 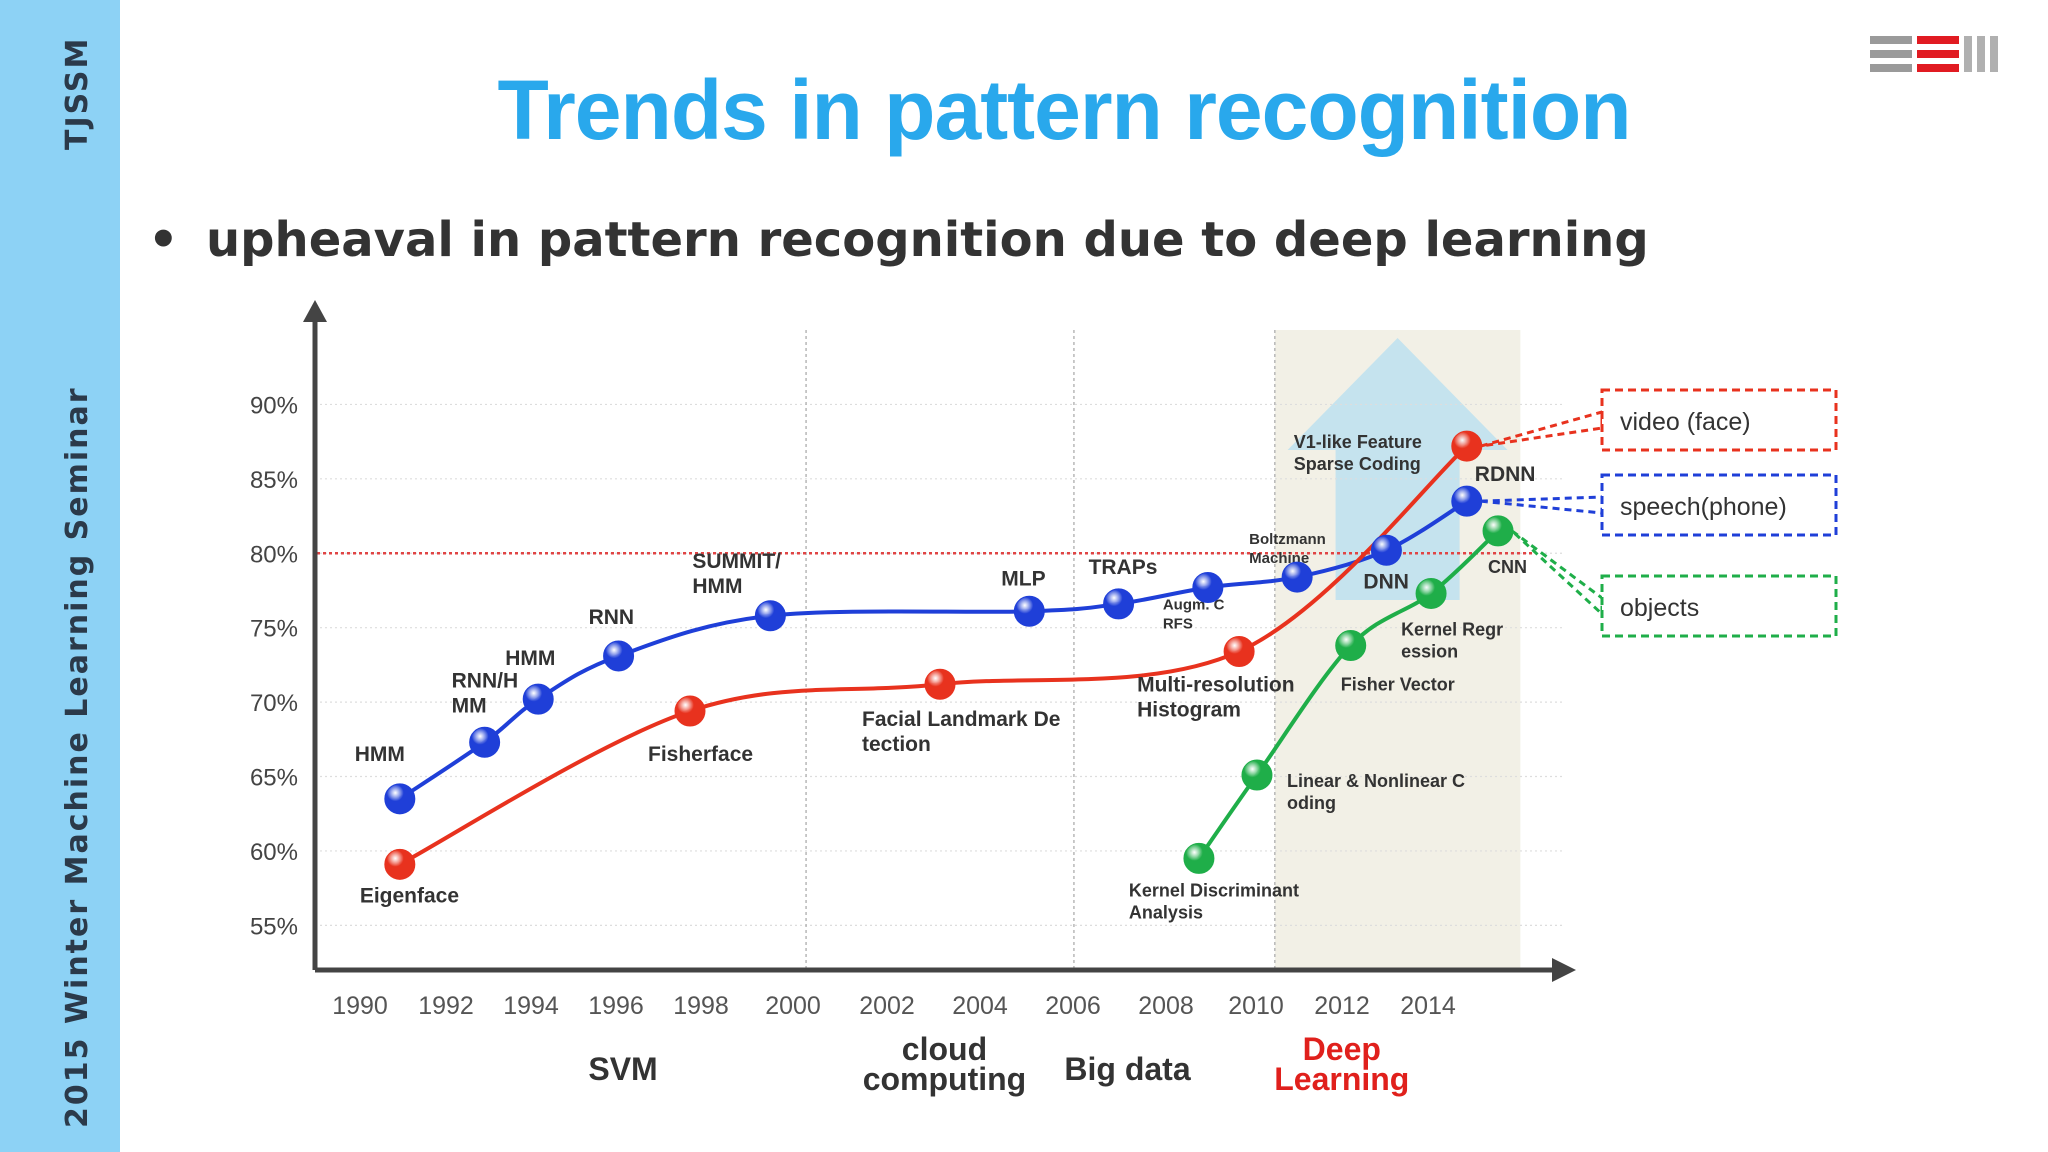 What do you see at coordinates (274, 405) in the screenshot?
I see `y-tick-label: 90%` at bounding box center [274, 405].